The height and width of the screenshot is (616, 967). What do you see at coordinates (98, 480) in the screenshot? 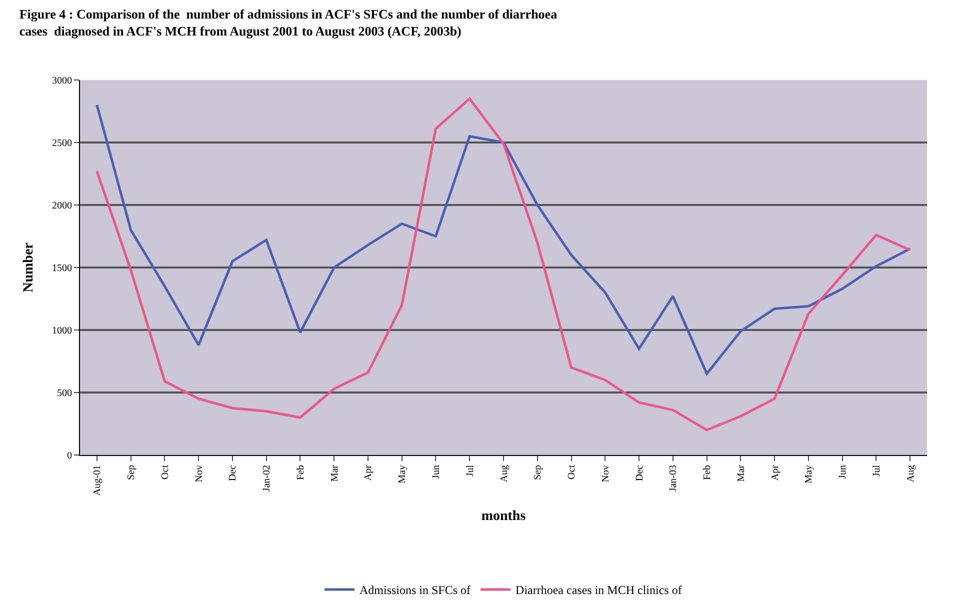
I see `x-tick-label: Aug-01` at bounding box center [98, 480].